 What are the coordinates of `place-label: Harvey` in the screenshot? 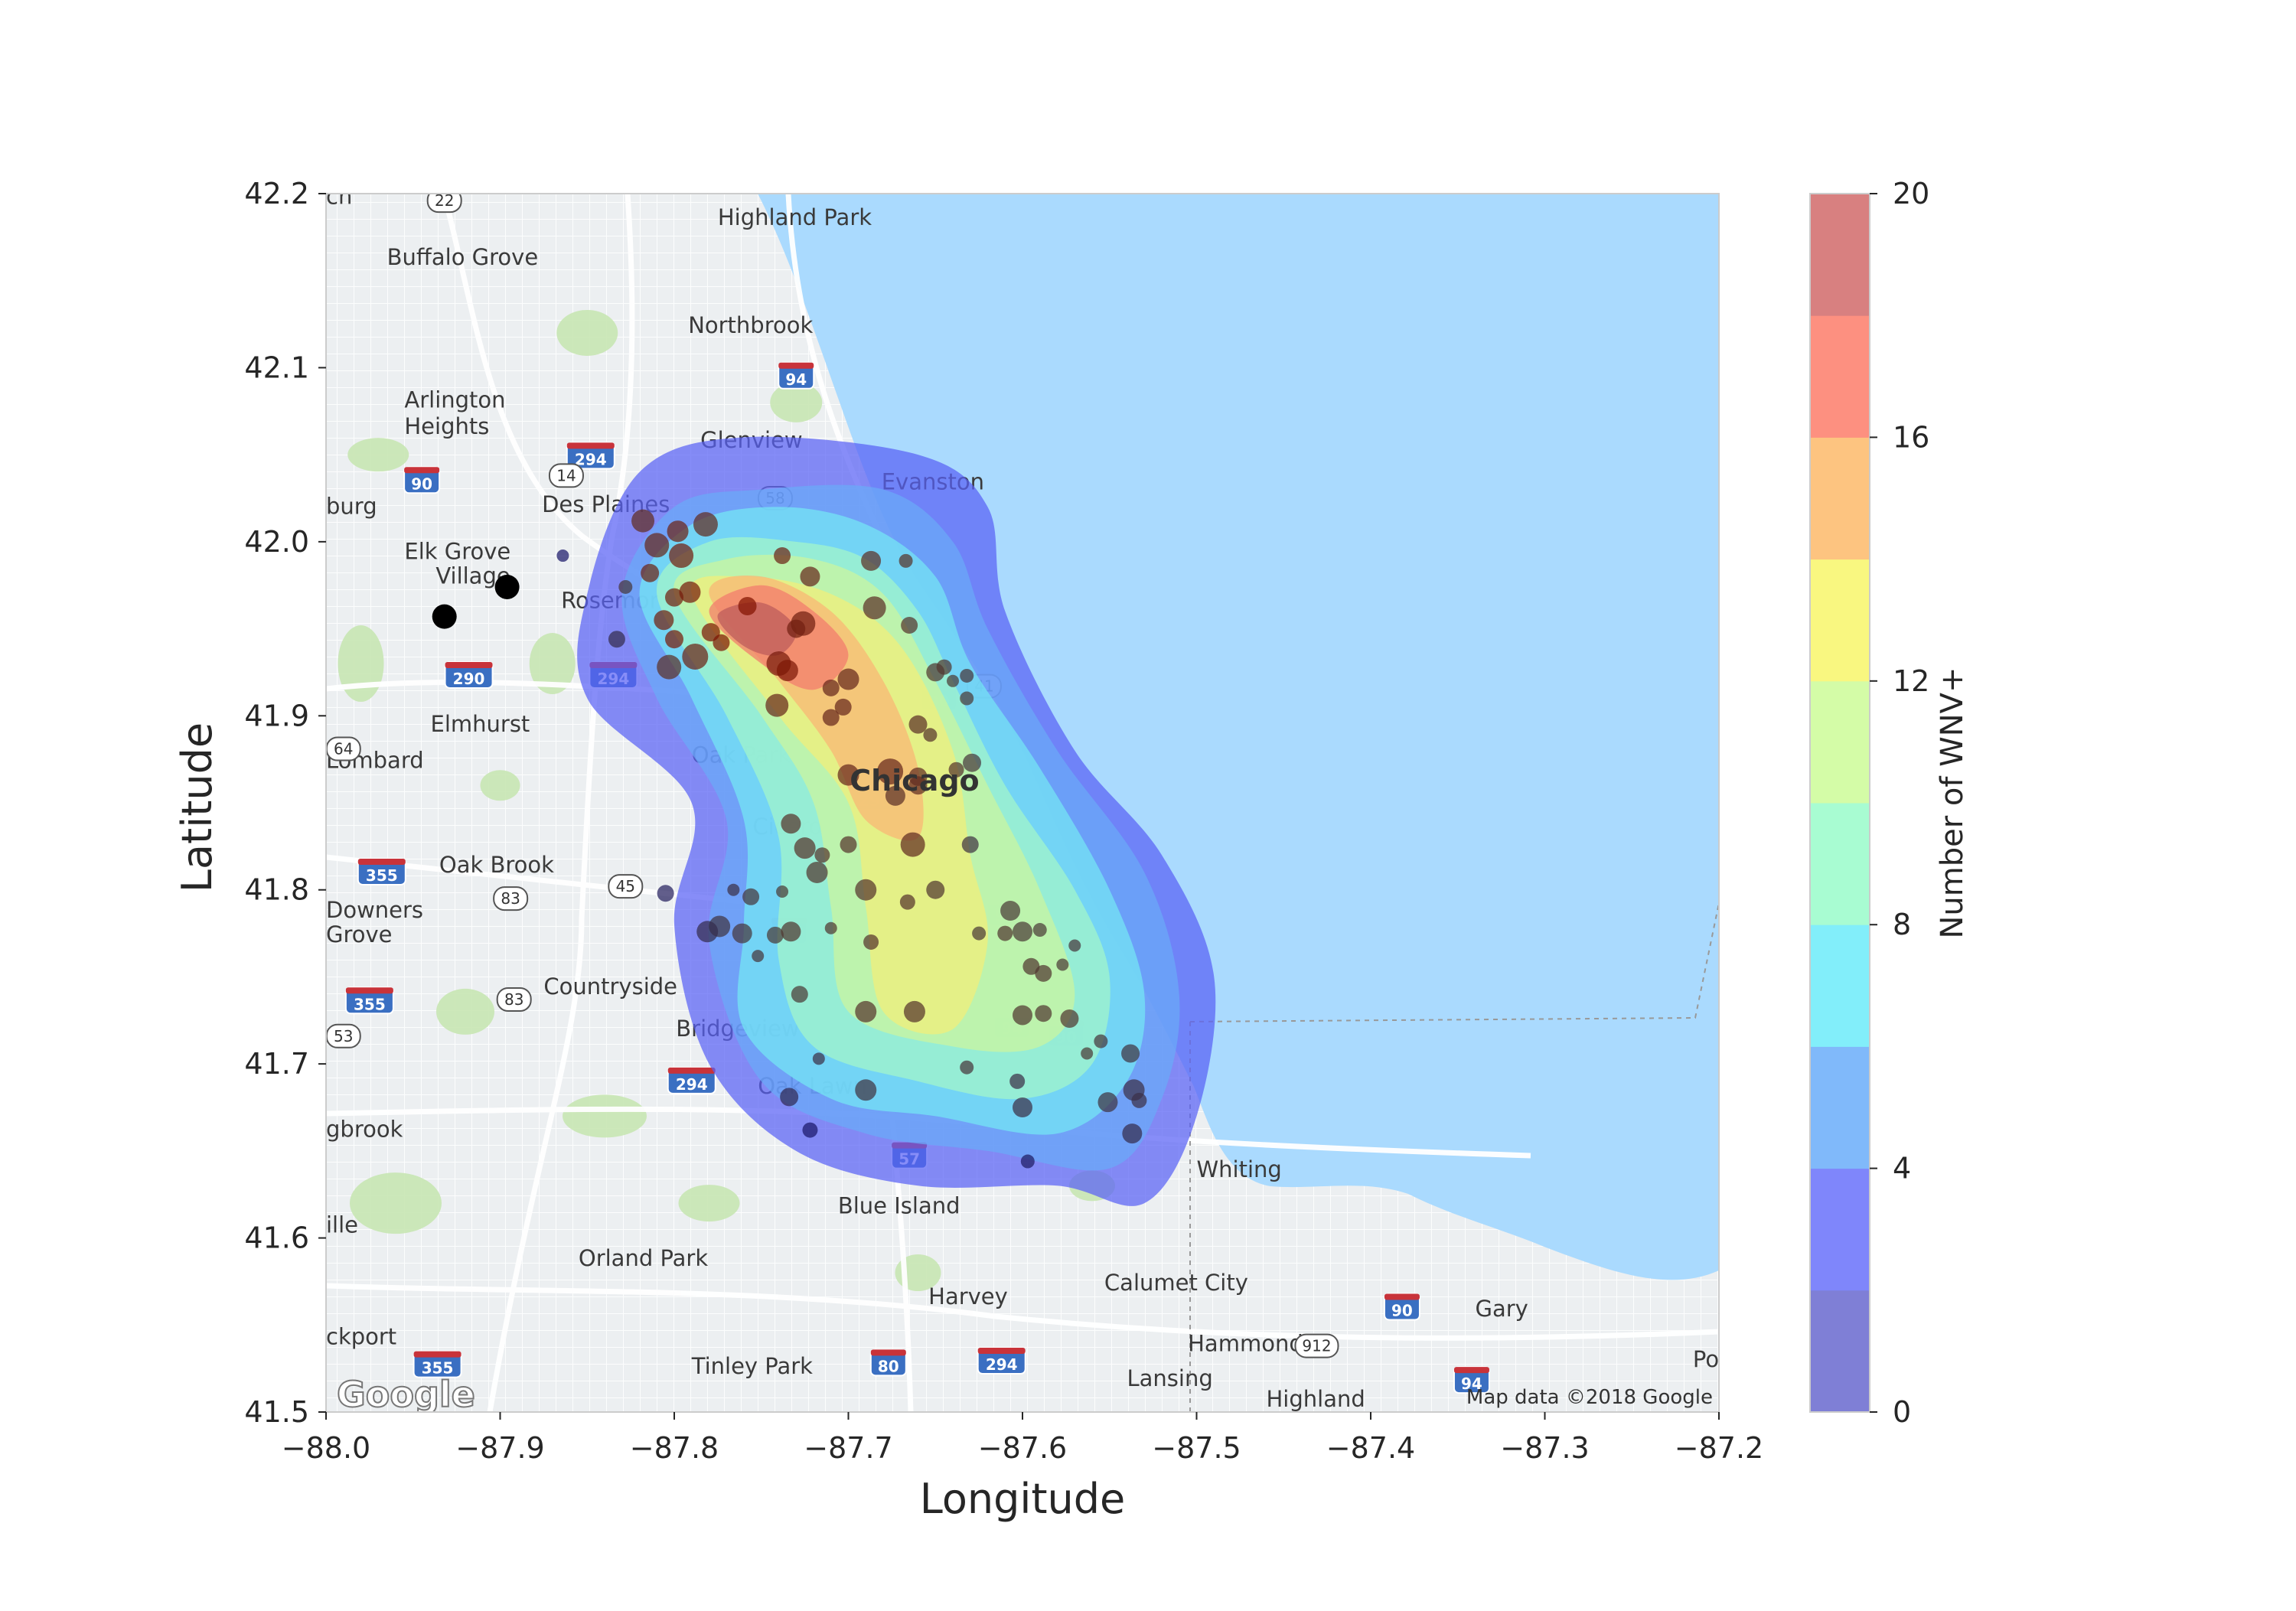 It's located at (968, 1296).